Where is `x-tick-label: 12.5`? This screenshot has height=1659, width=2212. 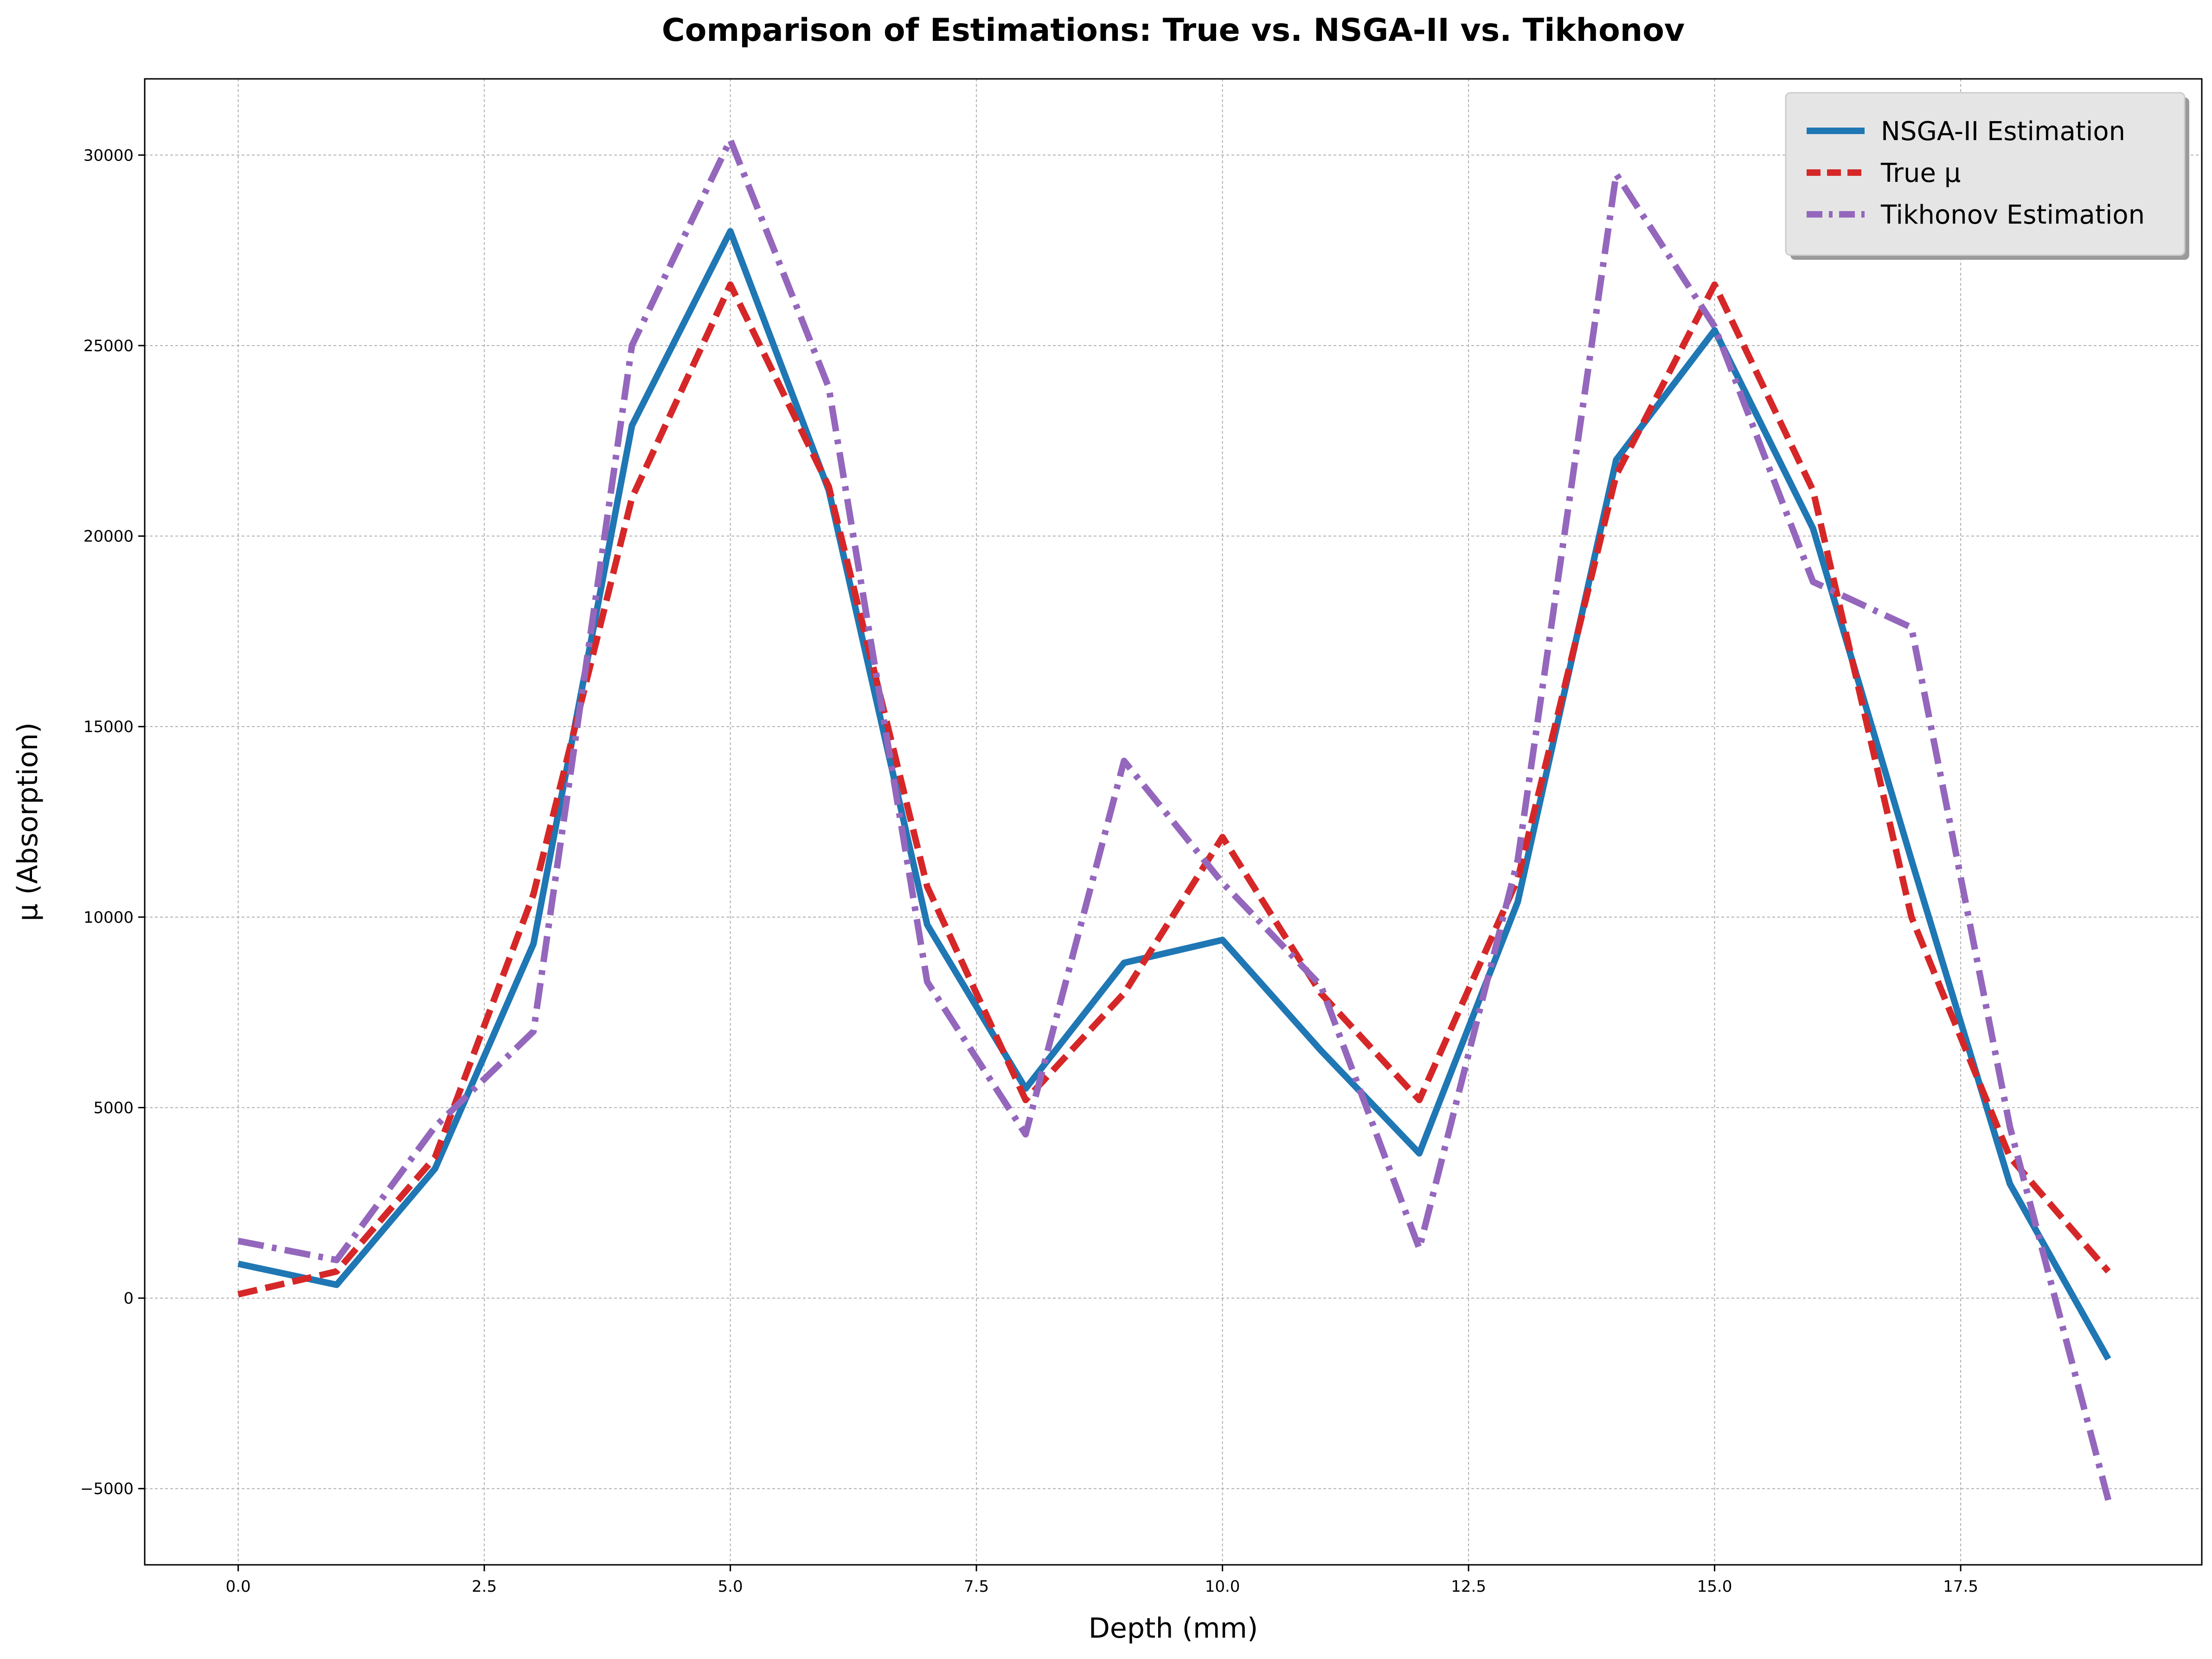
x-tick-label: 12.5 is located at coordinates (1468, 1586).